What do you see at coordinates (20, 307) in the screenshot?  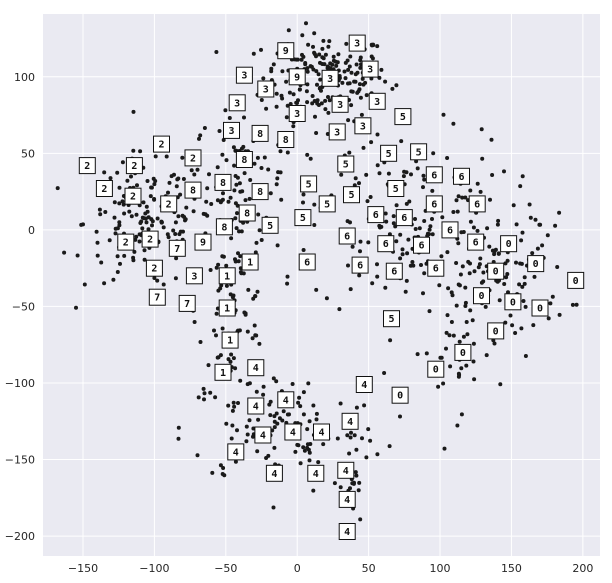 I see `y-axis-ticks: 100 50 0 −50 −100 −150 −200` at bounding box center [20, 307].